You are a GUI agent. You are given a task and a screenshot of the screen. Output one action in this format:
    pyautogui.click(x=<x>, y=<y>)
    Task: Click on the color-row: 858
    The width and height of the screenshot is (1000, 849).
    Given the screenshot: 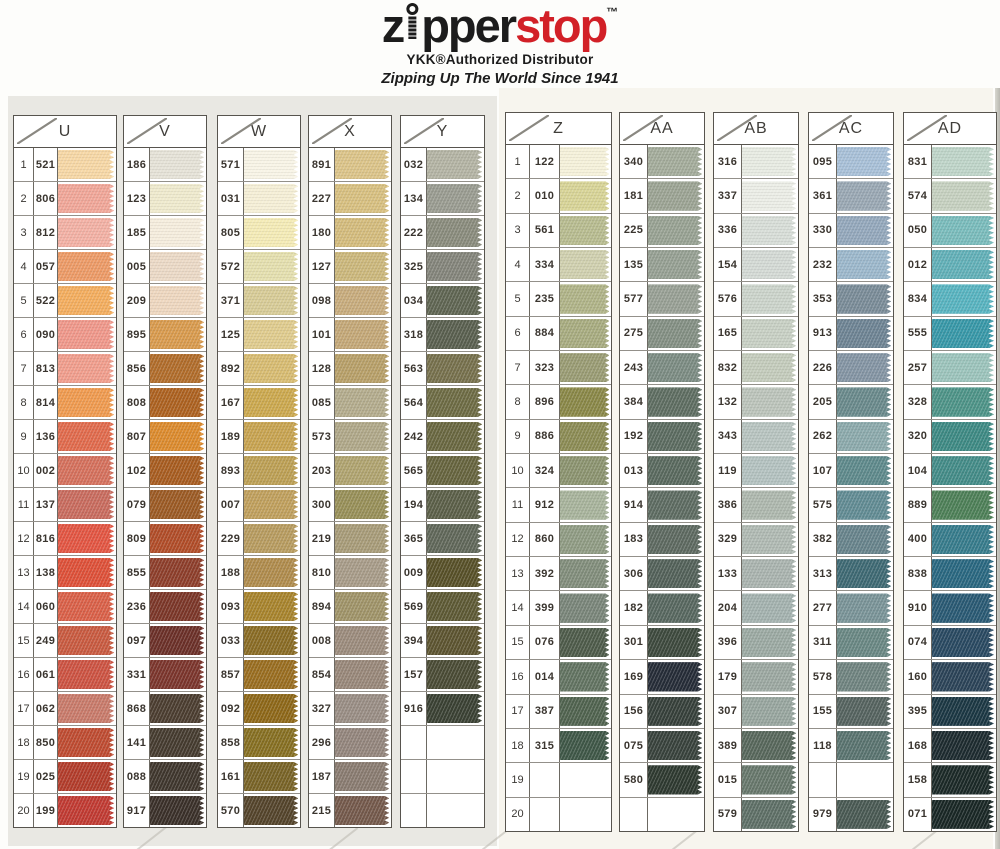 What is the action you would take?
    pyautogui.click(x=259, y=742)
    